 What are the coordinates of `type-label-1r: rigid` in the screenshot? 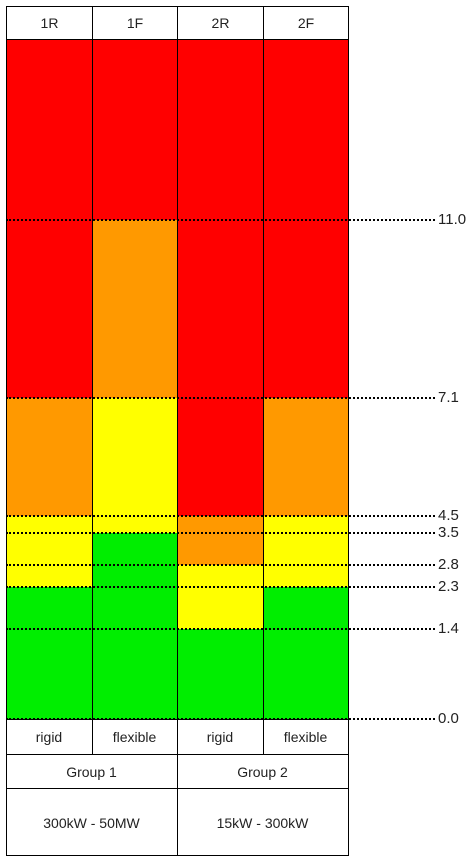 It's located at (49, 737).